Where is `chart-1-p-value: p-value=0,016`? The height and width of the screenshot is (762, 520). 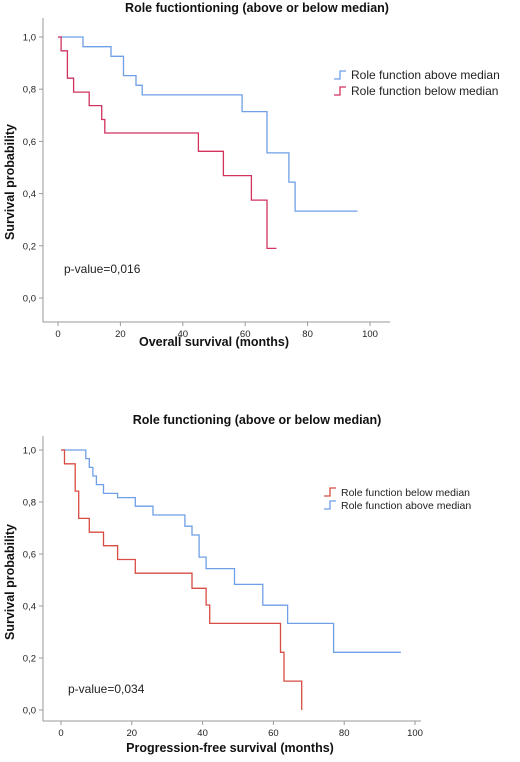
chart-1-p-value: p-value=0,016 is located at coordinates (102, 269).